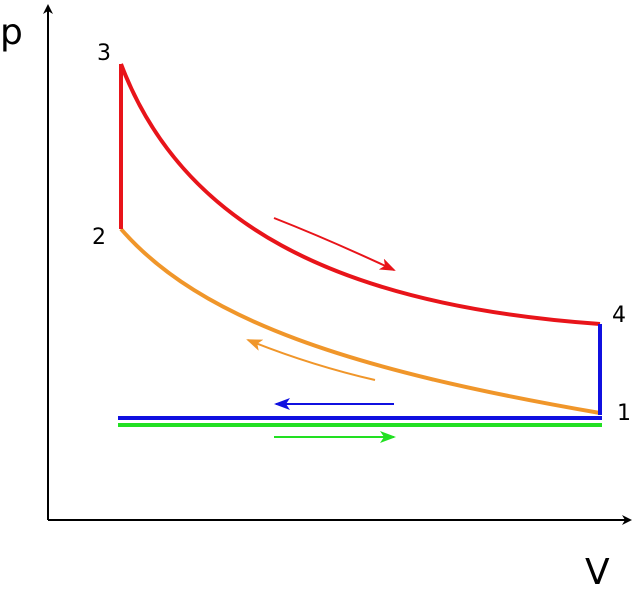 The width and height of the screenshot is (633, 600). Describe the element at coordinates (99, 237) in the screenshot. I see `point-label: 2` at that location.